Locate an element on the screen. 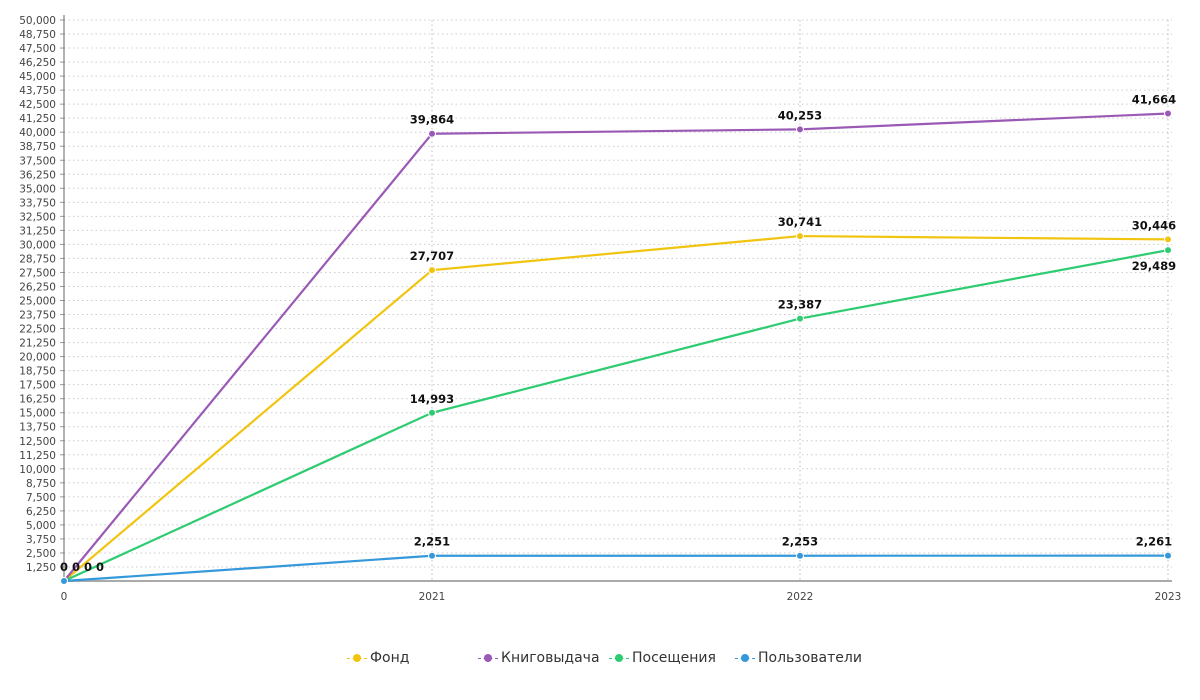  x-tick-label: 2021 is located at coordinates (432, 597).